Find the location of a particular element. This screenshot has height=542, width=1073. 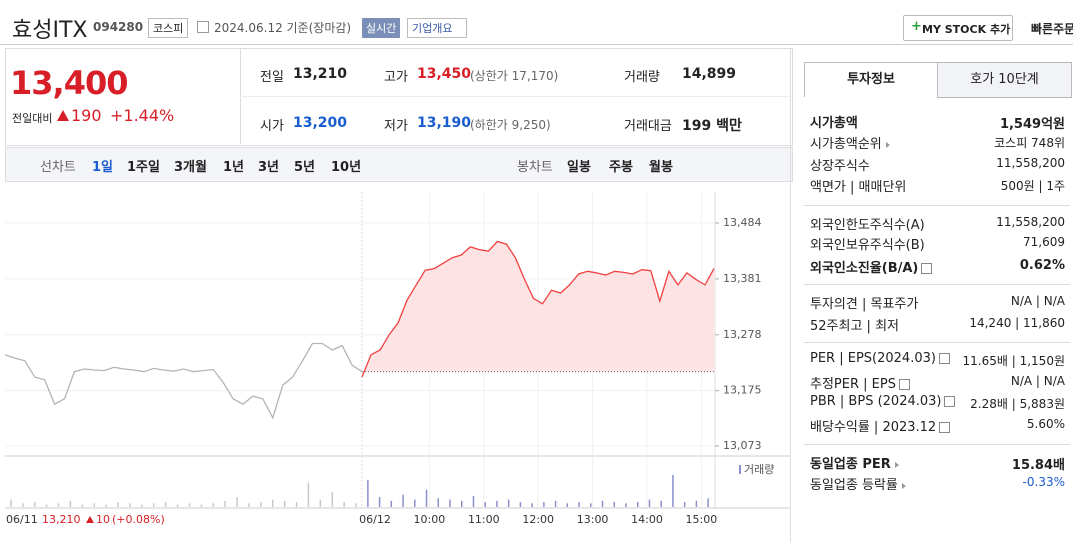

info-value: 5.60% is located at coordinates (1045, 424).